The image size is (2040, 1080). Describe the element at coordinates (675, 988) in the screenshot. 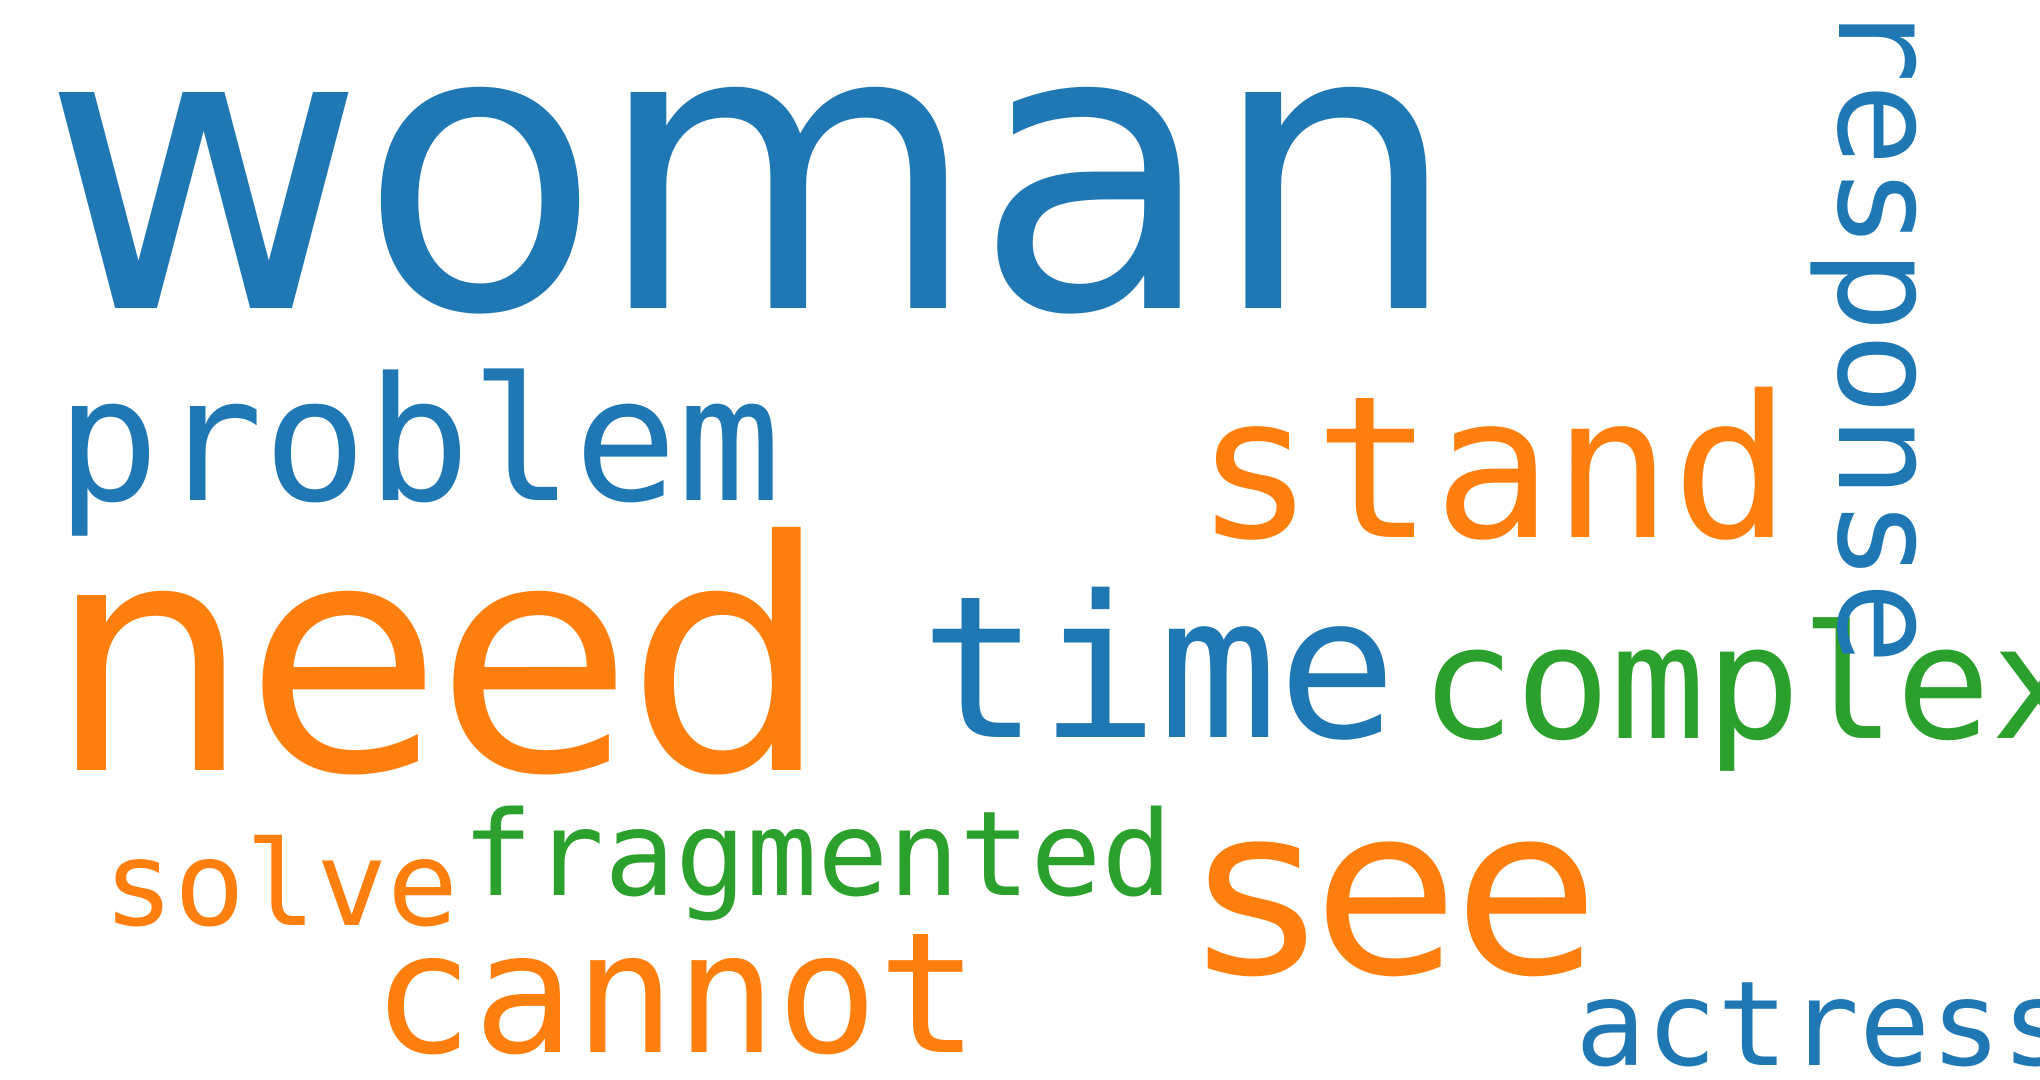

I see `word-cannot: cannot` at that location.